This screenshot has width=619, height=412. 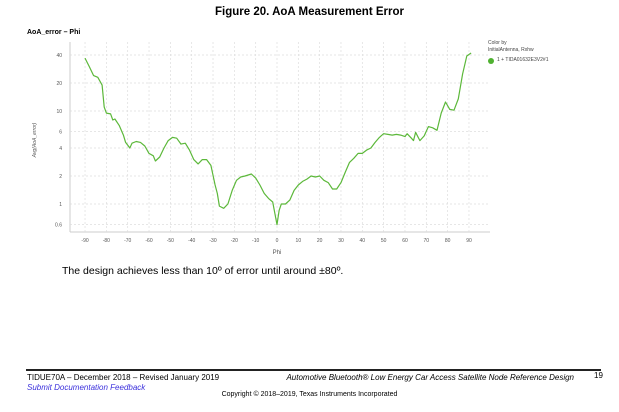 What do you see at coordinates (405, 241) in the screenshot?
I see `x-tick-label: 60` at bounding box center [405, 241].